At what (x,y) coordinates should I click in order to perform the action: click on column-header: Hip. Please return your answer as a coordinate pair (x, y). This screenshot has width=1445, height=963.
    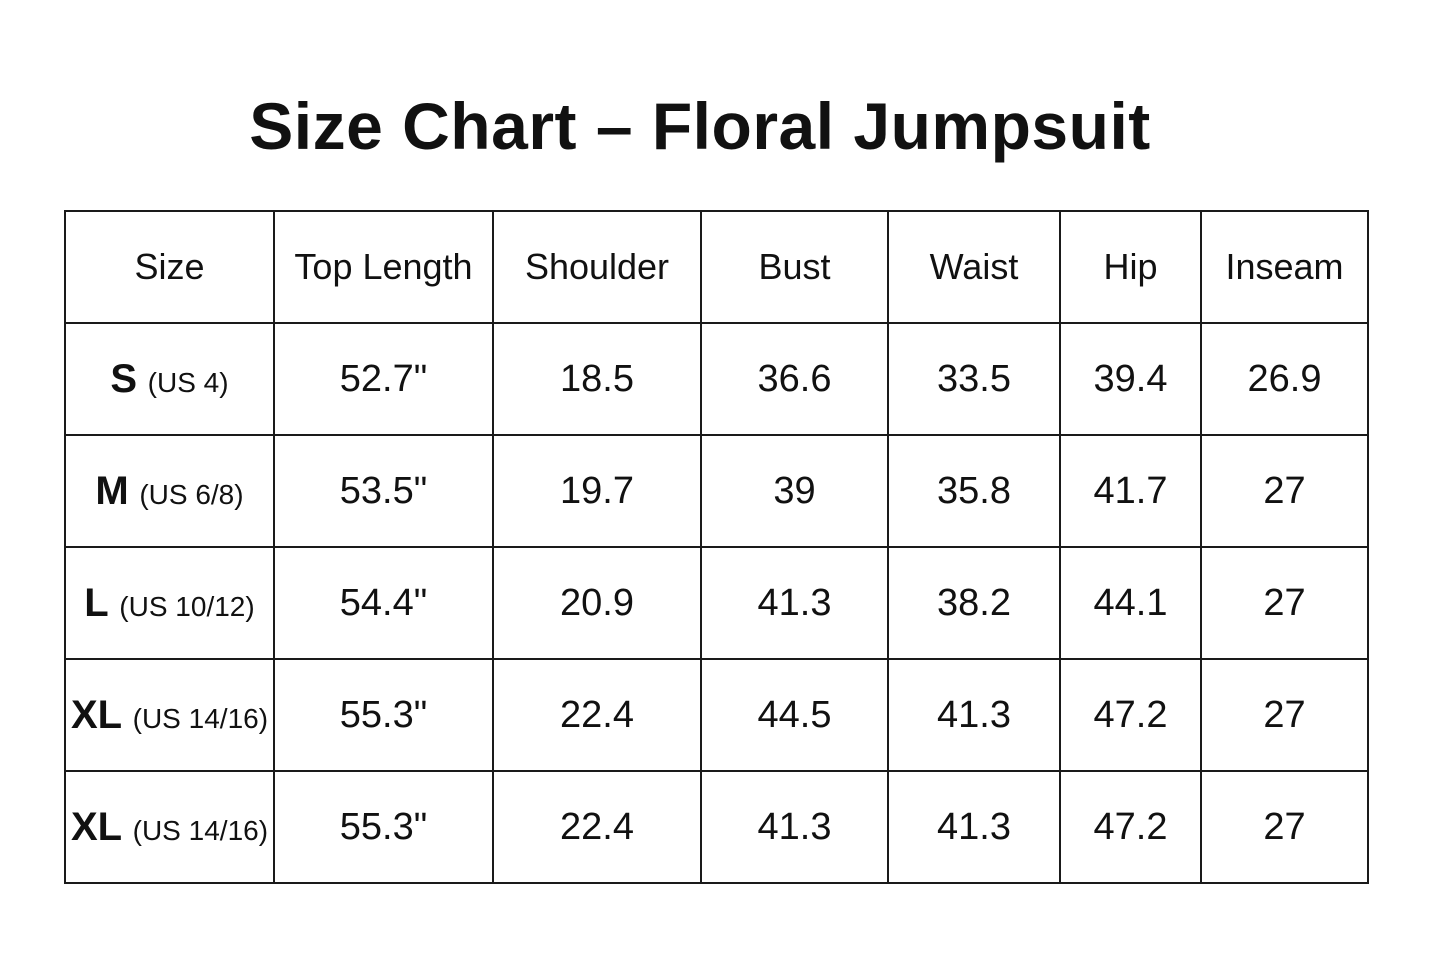
    Looking at the image, I should click on (1130, 267).